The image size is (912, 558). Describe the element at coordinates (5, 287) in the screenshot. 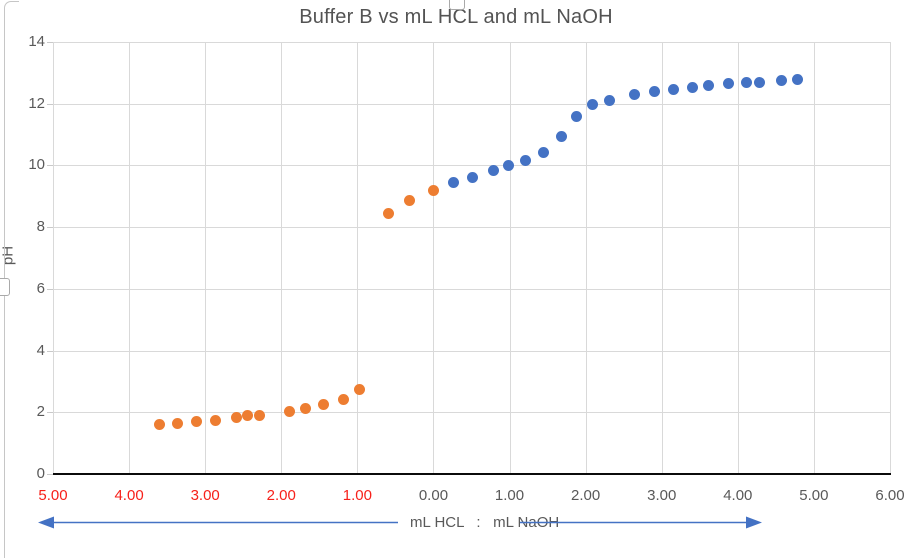

I see `selection-handle-left-middle` at that location.